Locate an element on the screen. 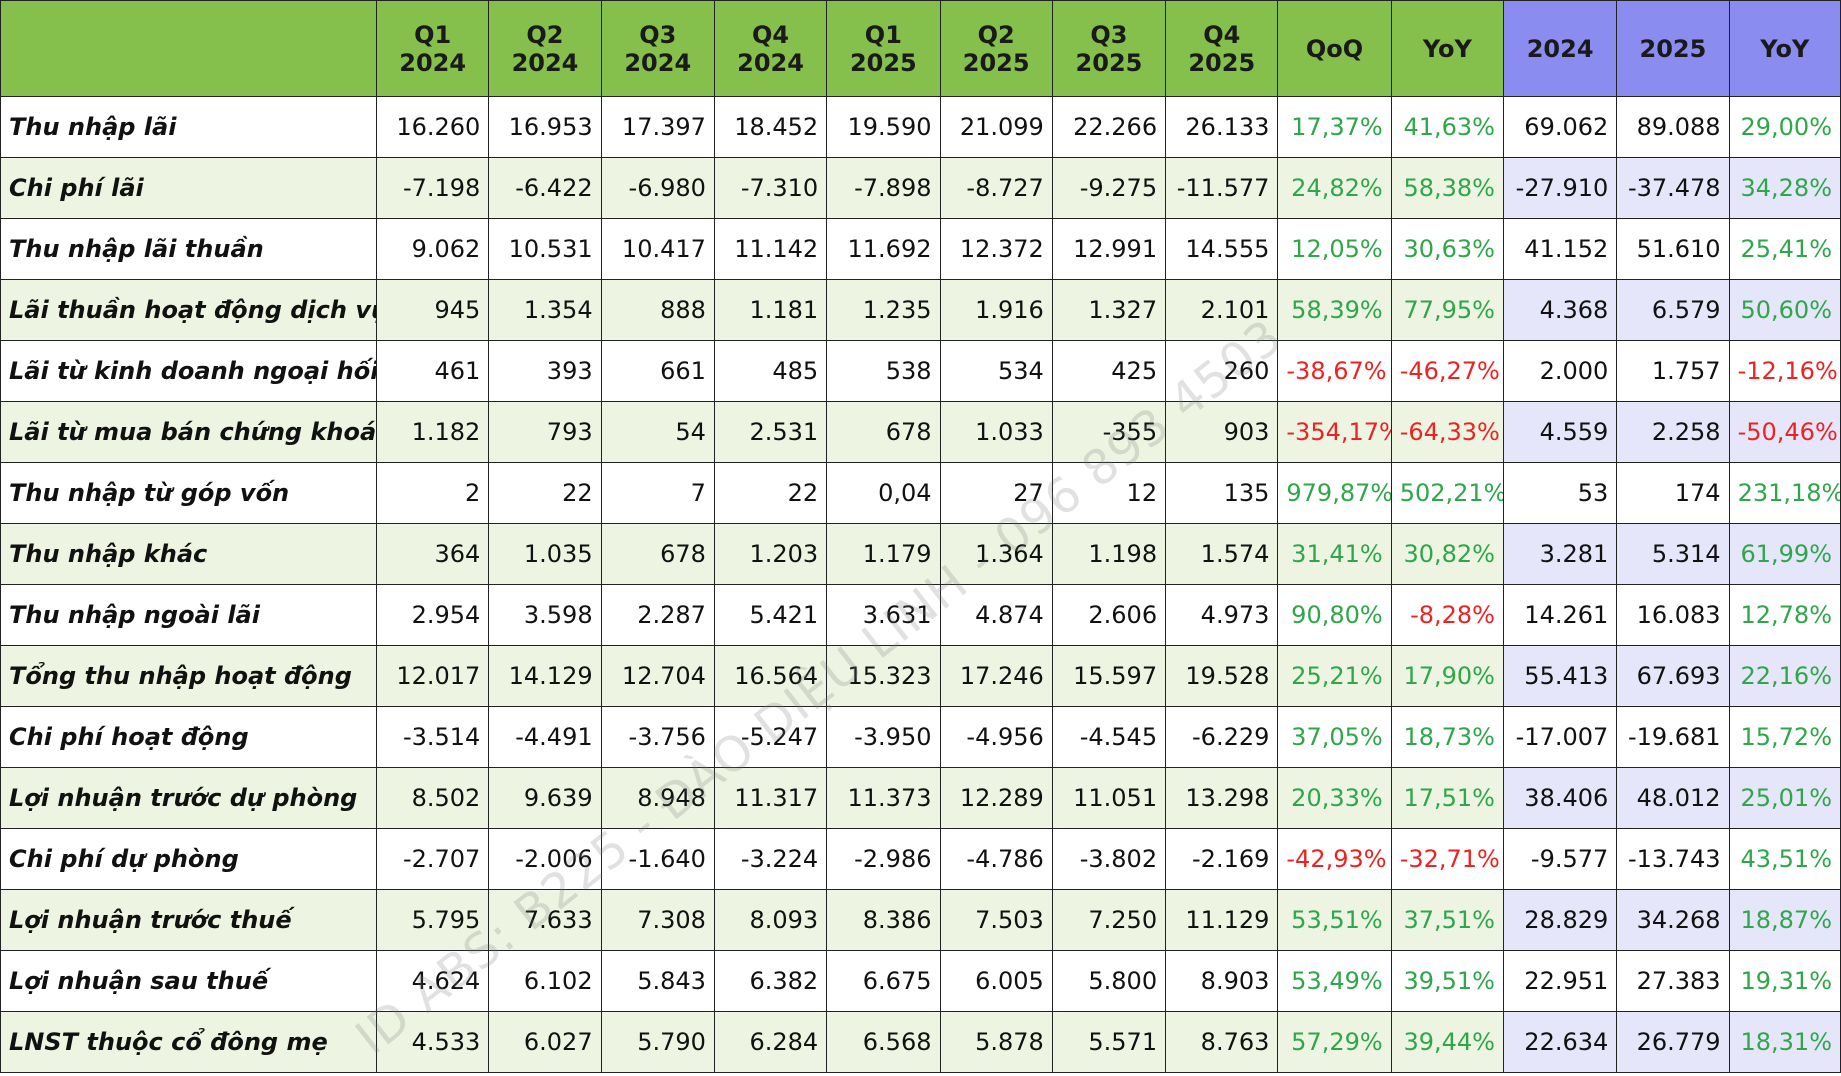 This screenshot has height=1076, width=1841. table-cell: 11.373 is located at coordinates (883, 798).